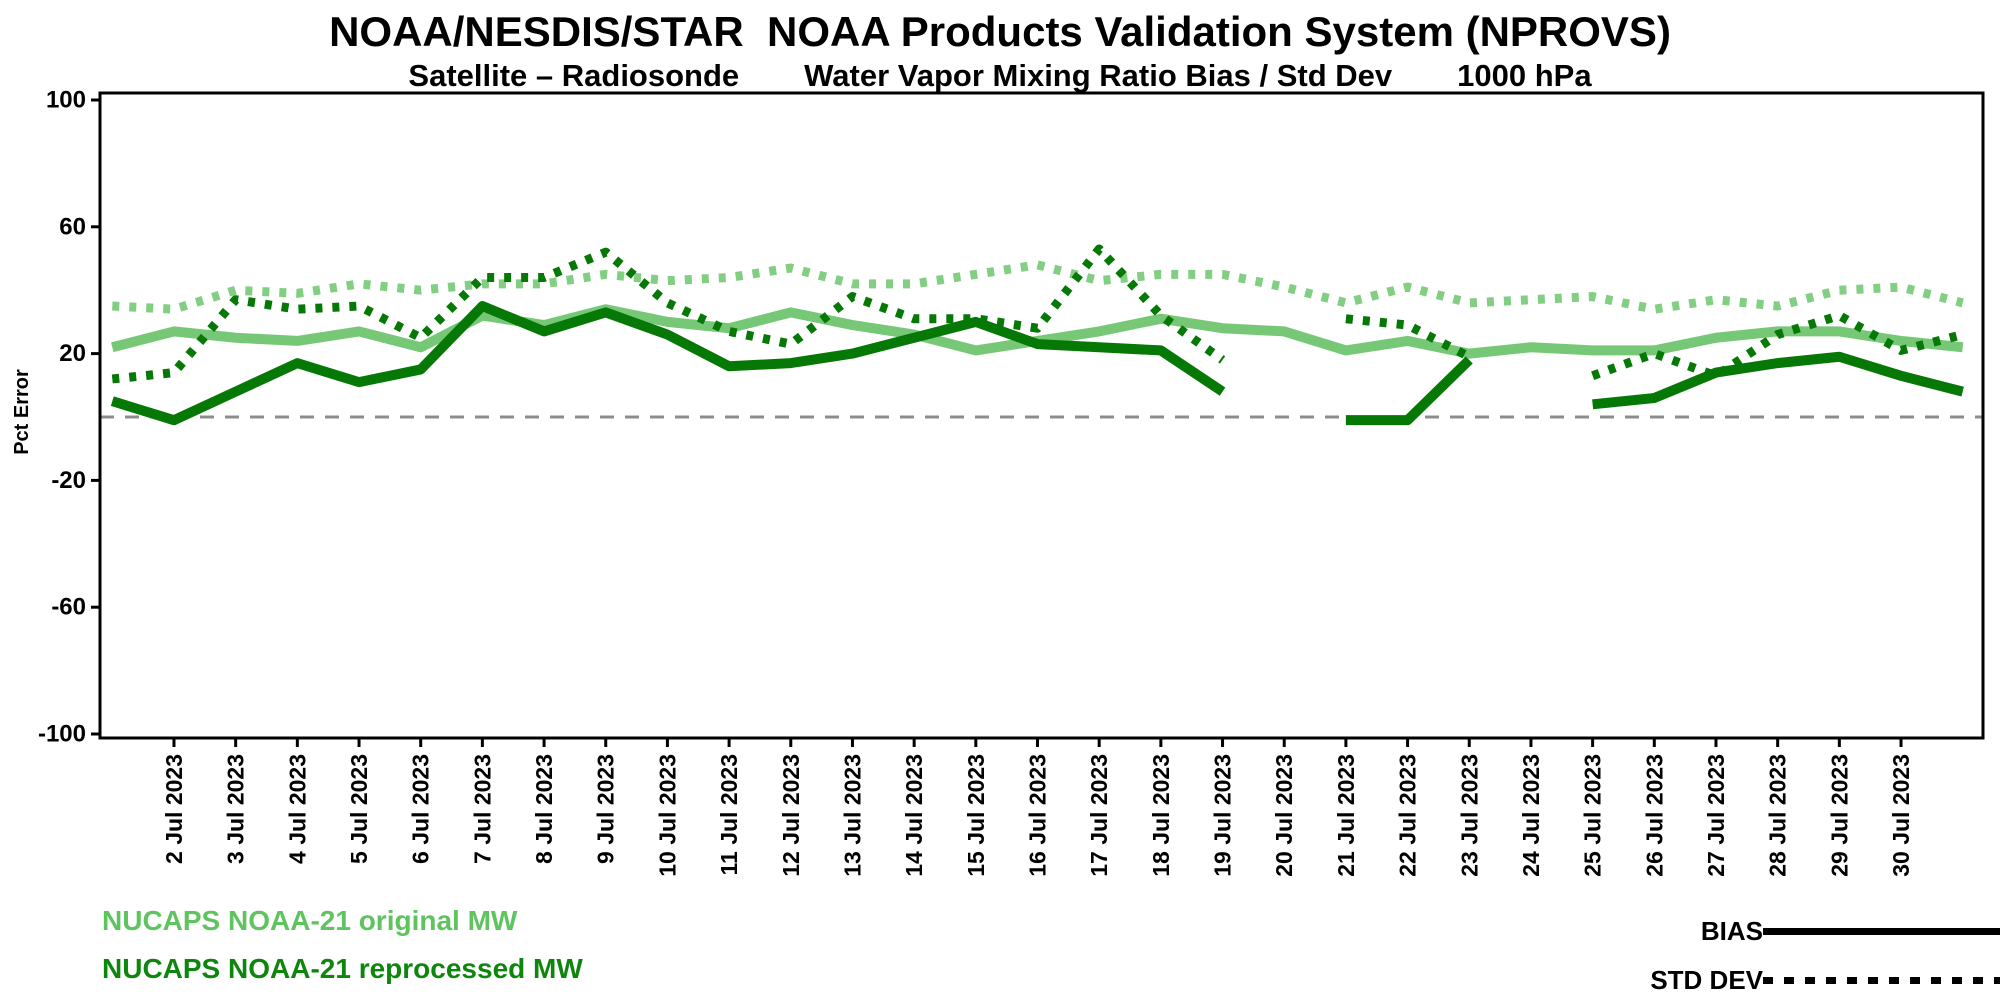  I want to click on y-tick-label: -100, so click(62, 734).